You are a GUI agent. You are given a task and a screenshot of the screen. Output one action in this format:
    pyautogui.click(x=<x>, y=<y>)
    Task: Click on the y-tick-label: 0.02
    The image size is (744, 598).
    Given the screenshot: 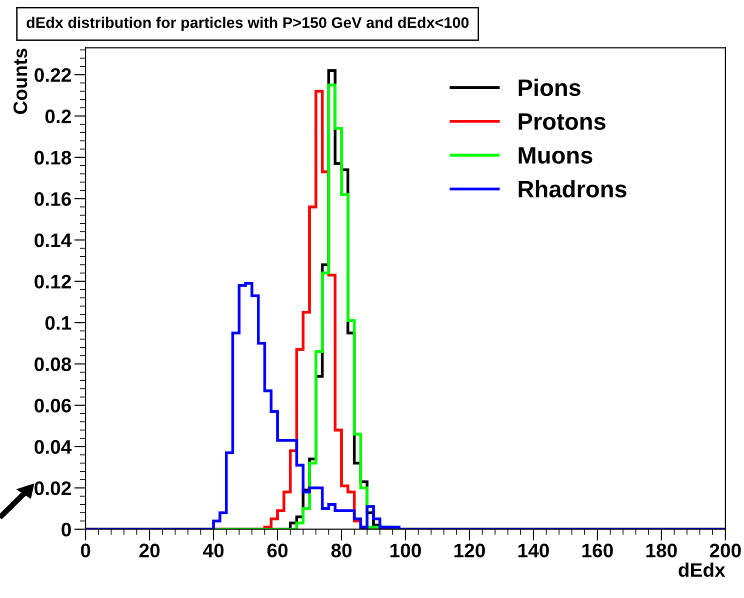 What is the action you would take?
    pyautogui.click(x=52, y=488)
    